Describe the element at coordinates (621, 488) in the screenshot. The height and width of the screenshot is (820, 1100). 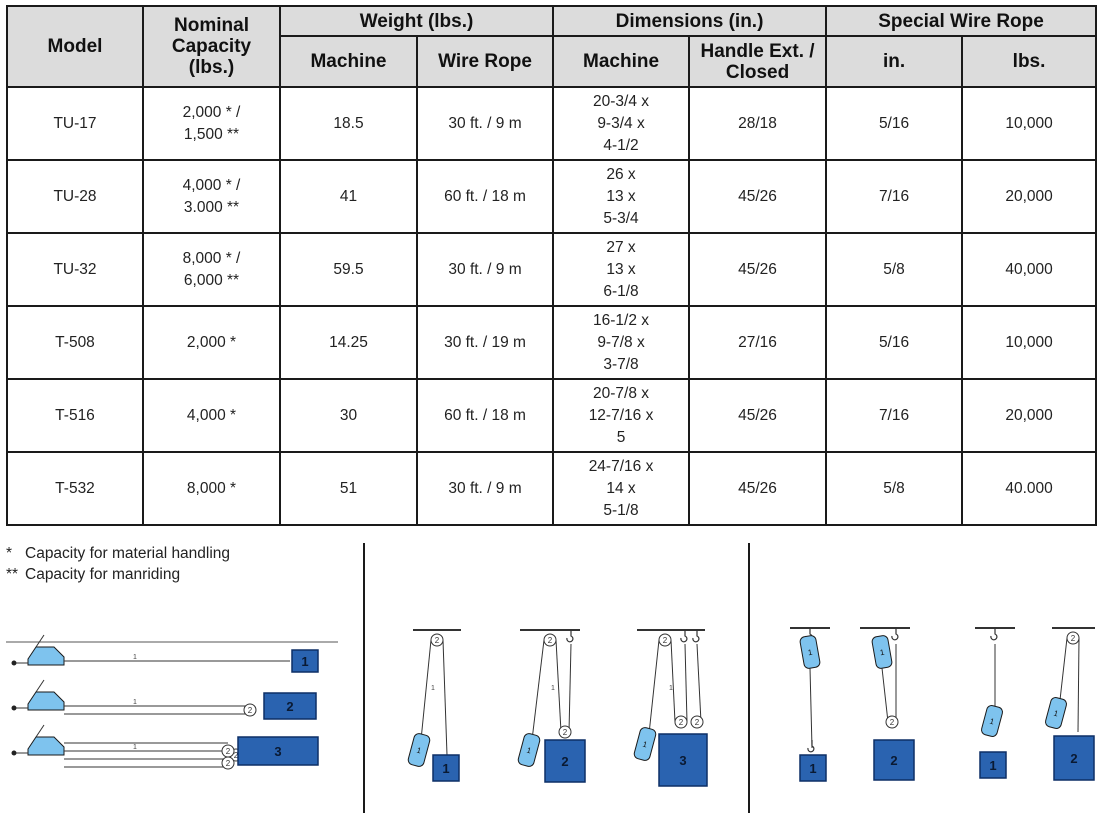
I see `machine-dimensions-cell: 24-7/16 x 14 x 5-1/8` at that location.